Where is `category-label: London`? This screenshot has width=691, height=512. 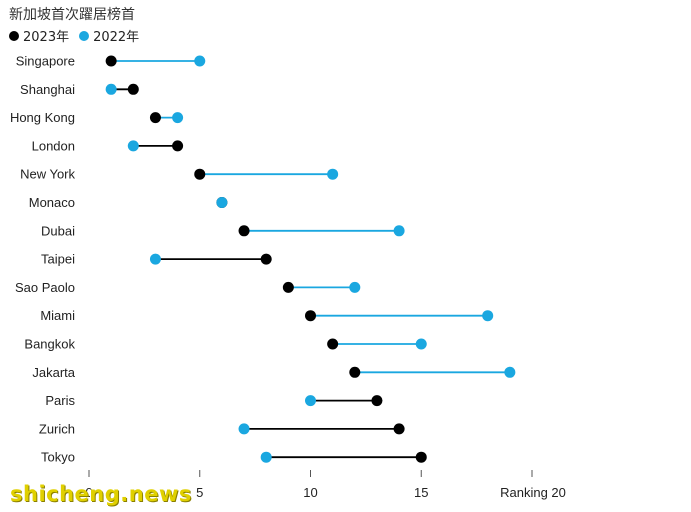
category-label: London is located at coordinates (53, 145).